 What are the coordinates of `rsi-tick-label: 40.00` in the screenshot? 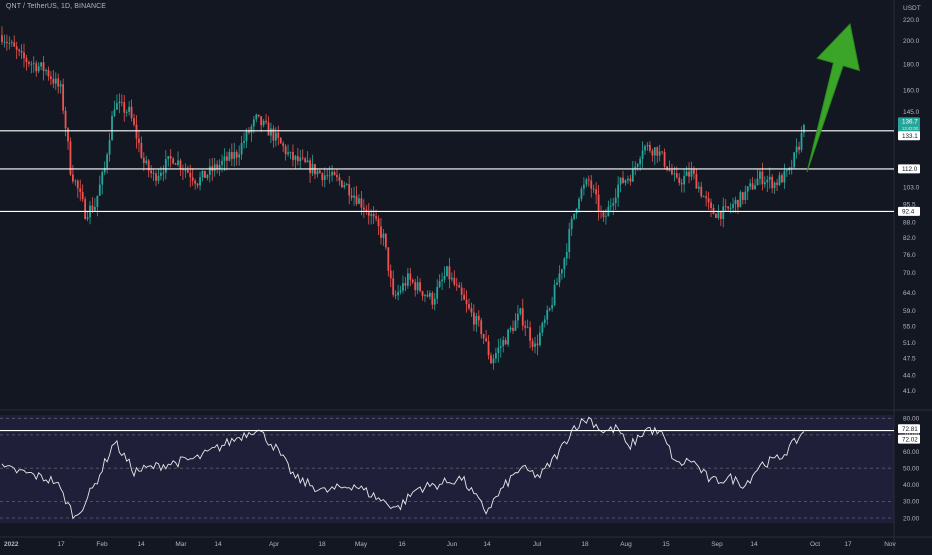 It's located at (911, 485).